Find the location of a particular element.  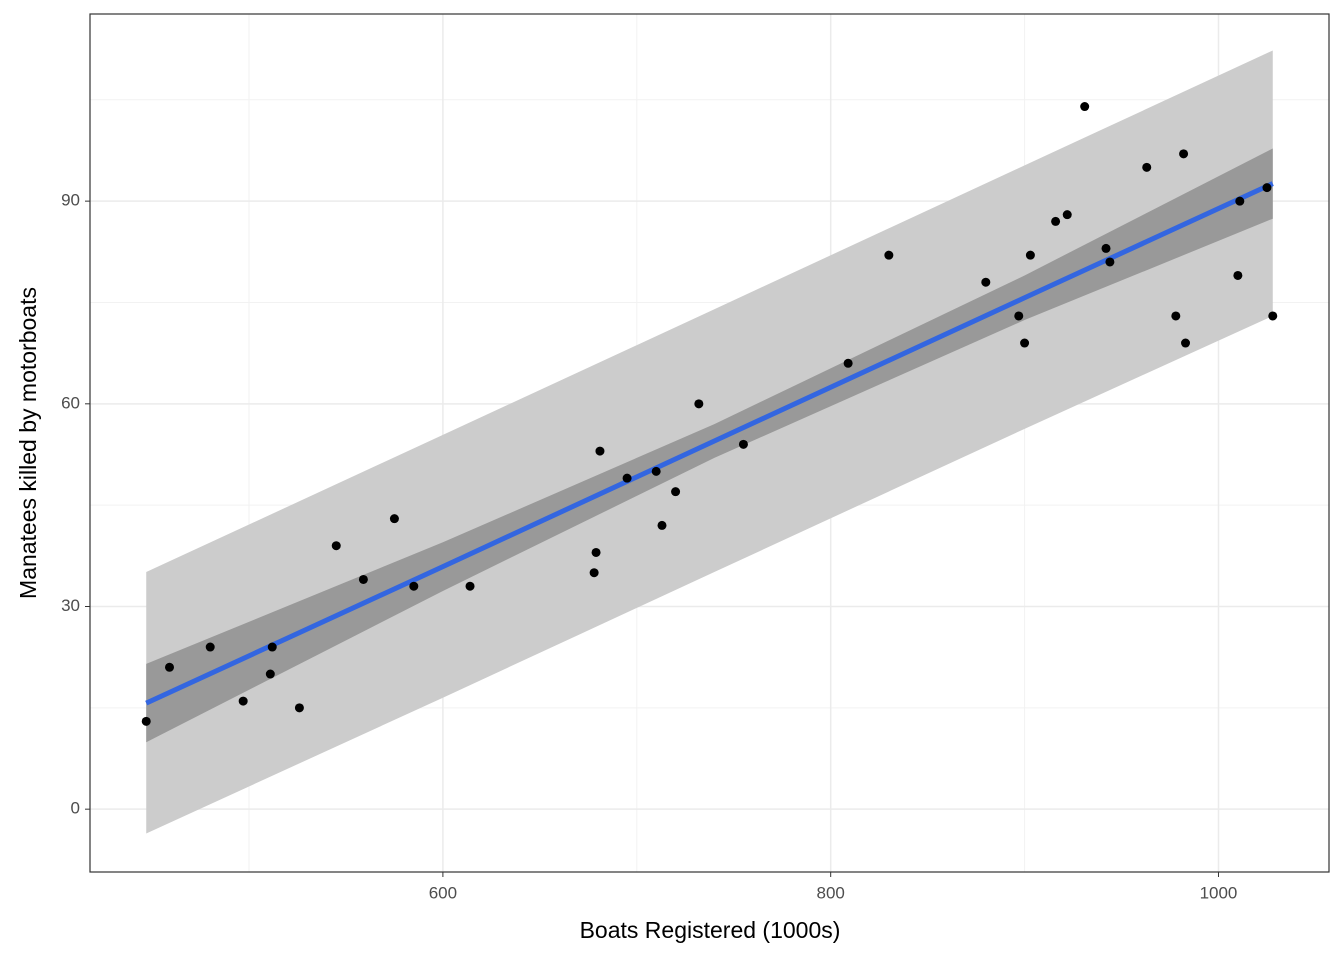

x-tick-label: 800 is located at coordinates (830, 892).